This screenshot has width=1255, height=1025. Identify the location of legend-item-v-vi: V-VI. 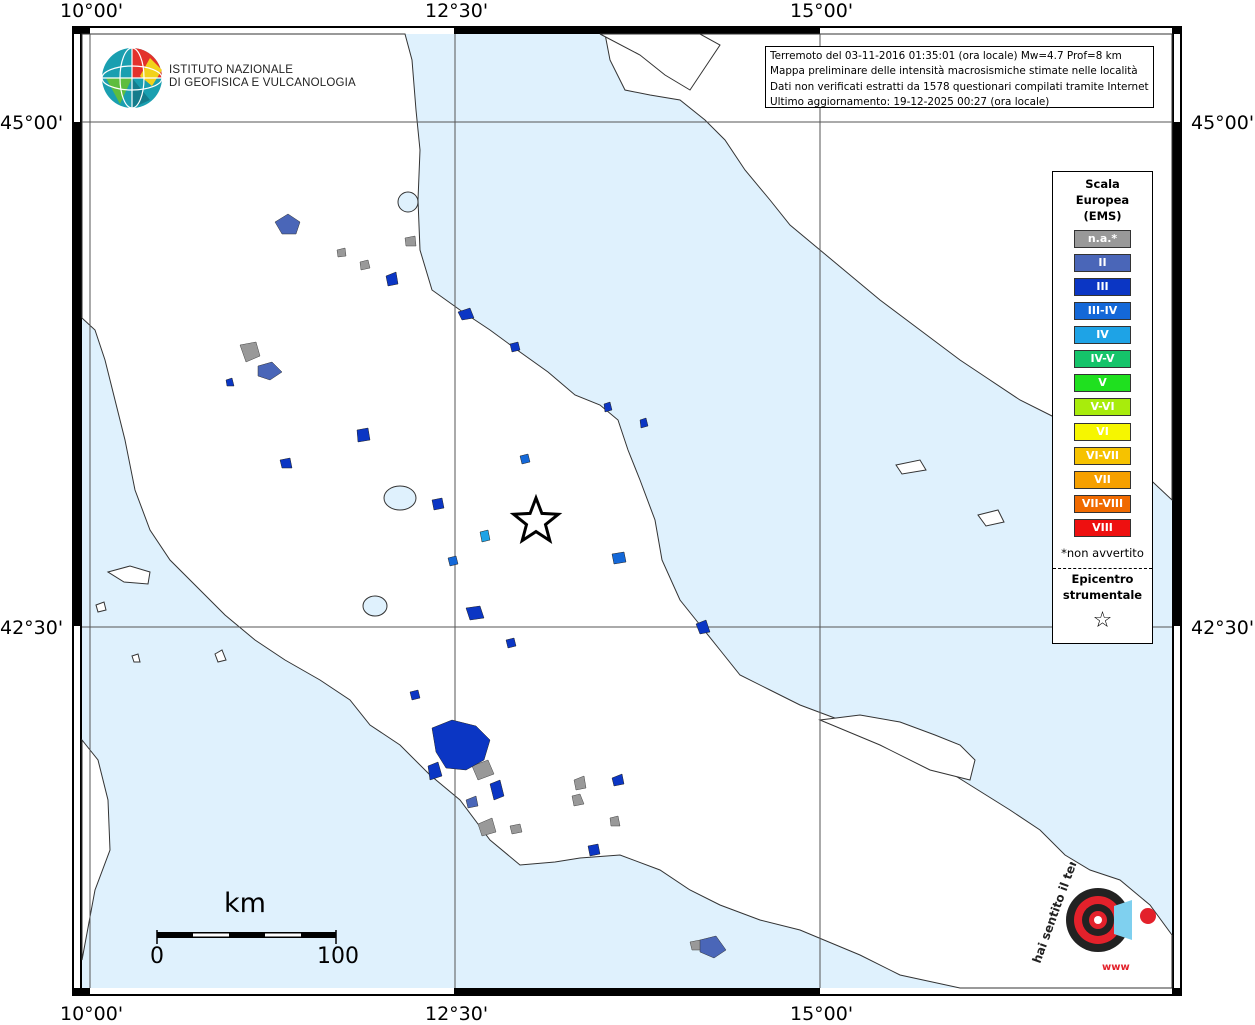
(1102, 407).